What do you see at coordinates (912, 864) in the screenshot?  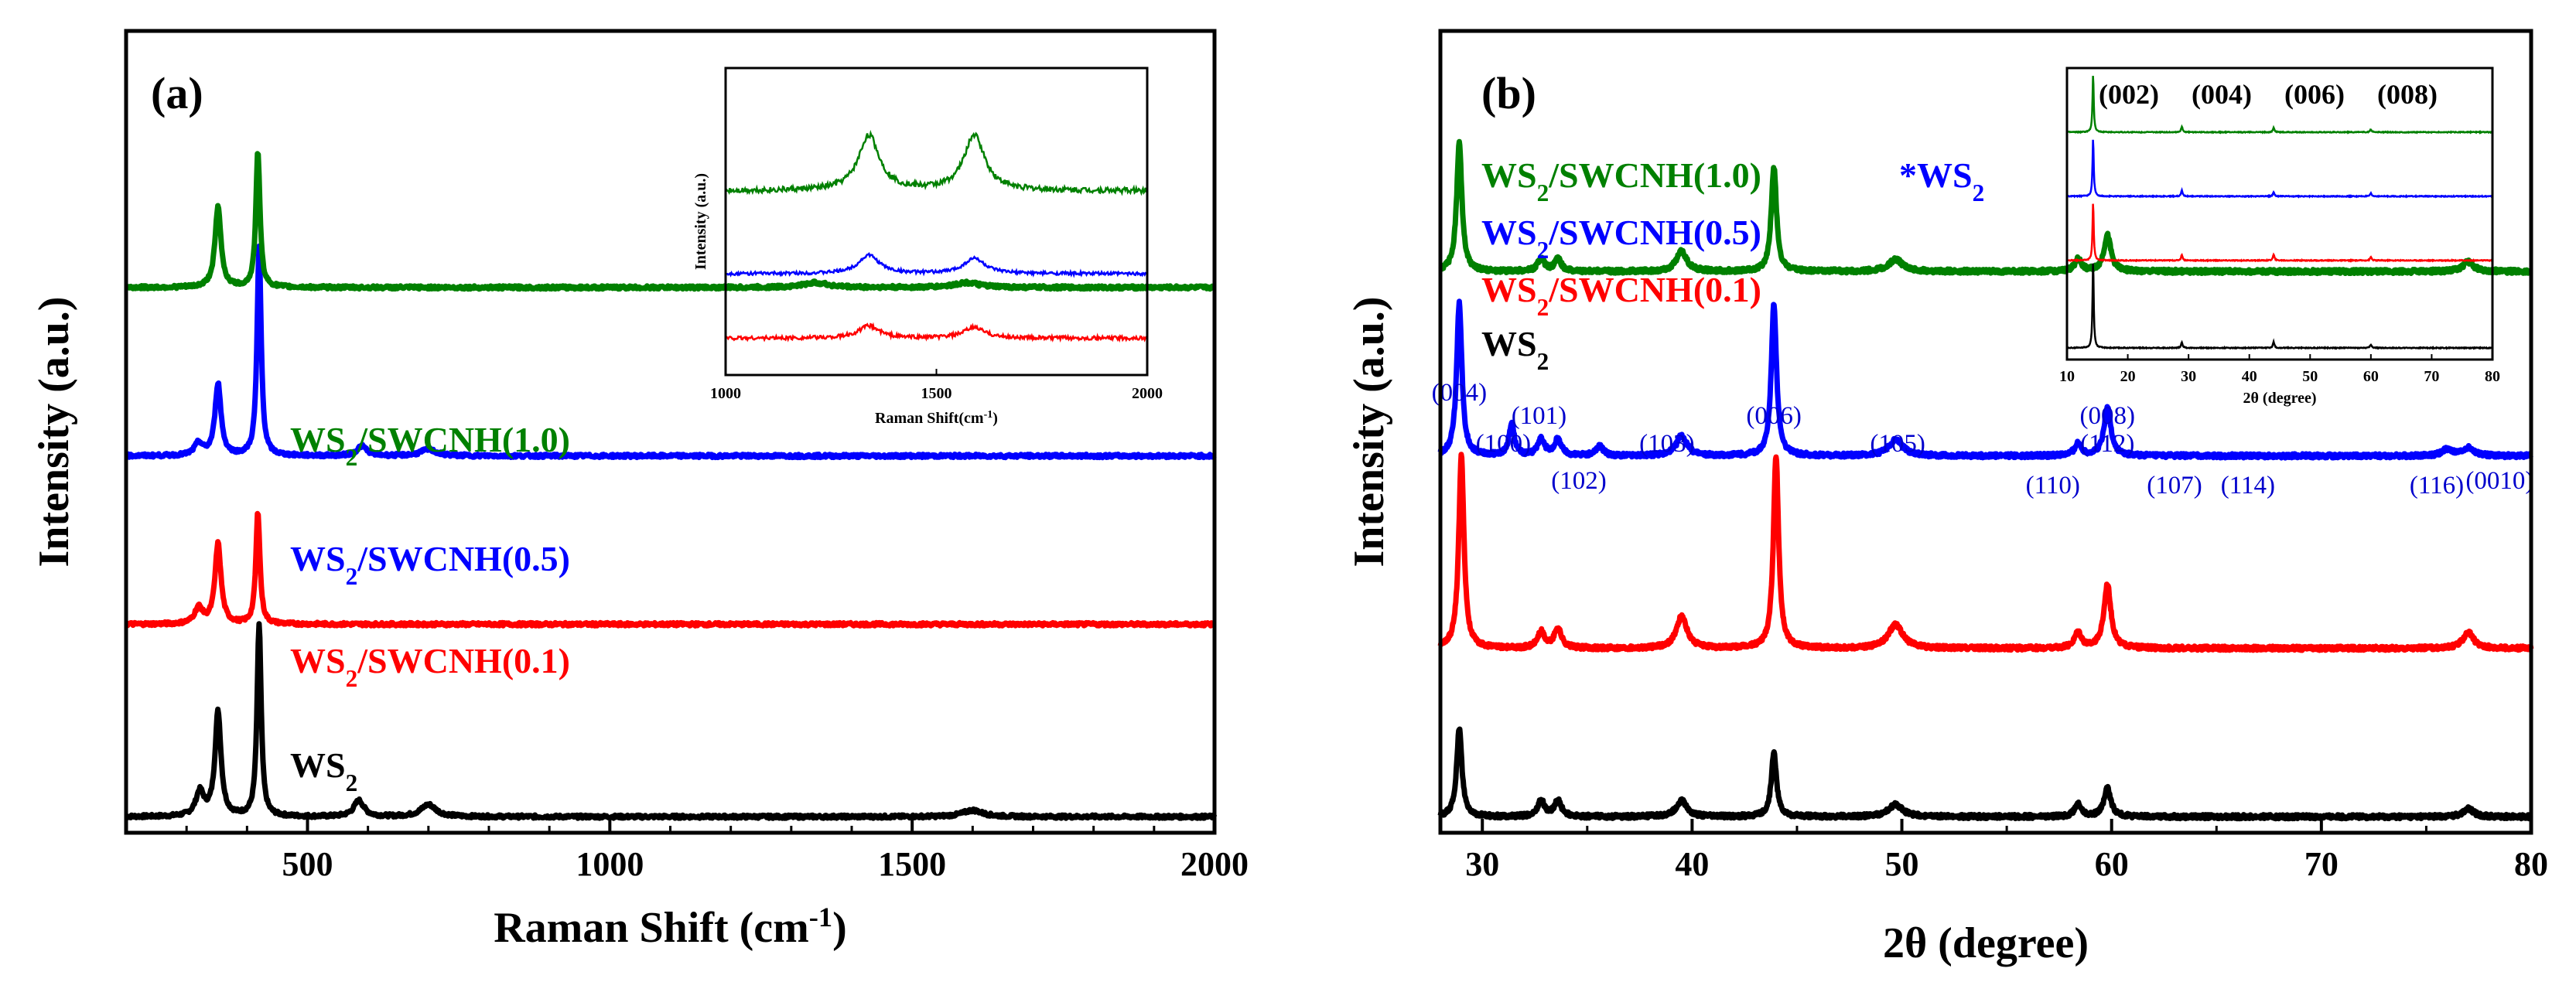 I see `x-tick-label-2: 1500` at bounding box center [912, 864].